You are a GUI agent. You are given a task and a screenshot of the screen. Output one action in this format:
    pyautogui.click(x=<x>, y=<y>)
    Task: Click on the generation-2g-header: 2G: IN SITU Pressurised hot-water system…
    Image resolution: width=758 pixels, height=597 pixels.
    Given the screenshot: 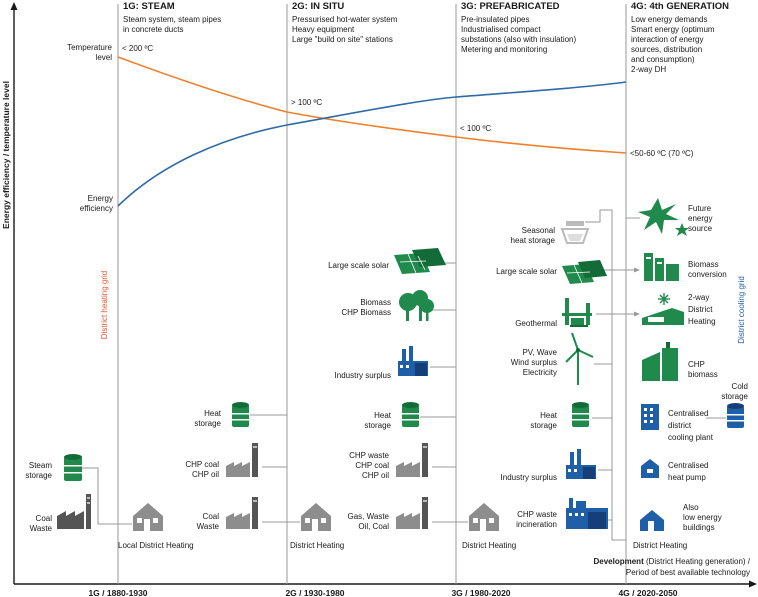 What is the action you would take?
    pyautogui.click(x=345, y=22)
    